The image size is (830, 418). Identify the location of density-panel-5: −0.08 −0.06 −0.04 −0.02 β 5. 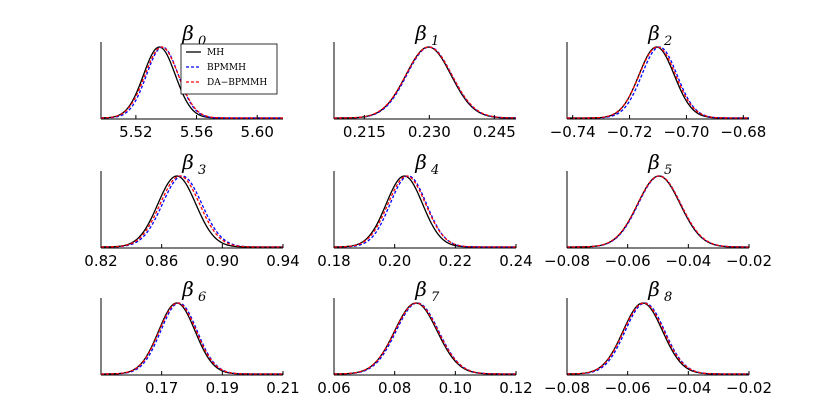
(658, 210).